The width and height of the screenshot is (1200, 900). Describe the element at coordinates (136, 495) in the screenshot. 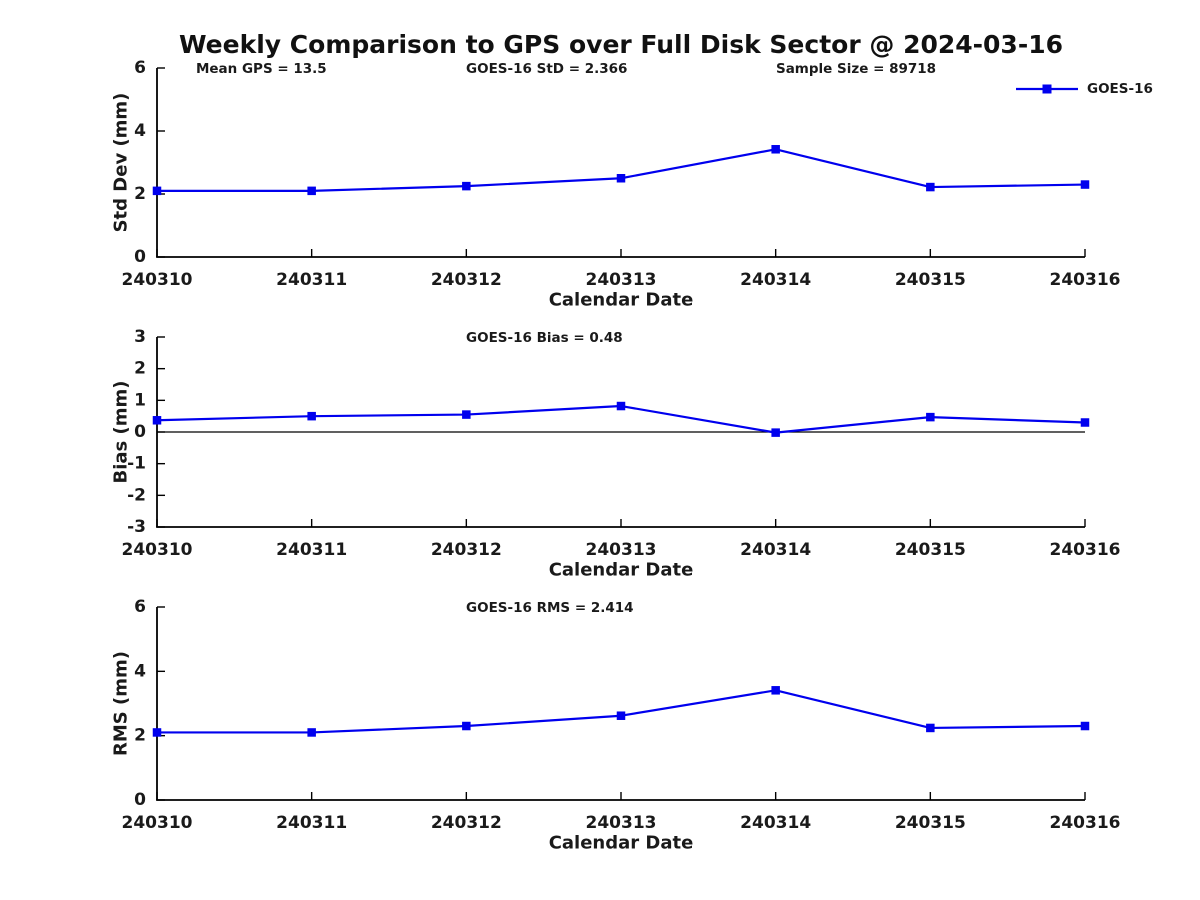

I see `y-tick-label: -2` at that location.